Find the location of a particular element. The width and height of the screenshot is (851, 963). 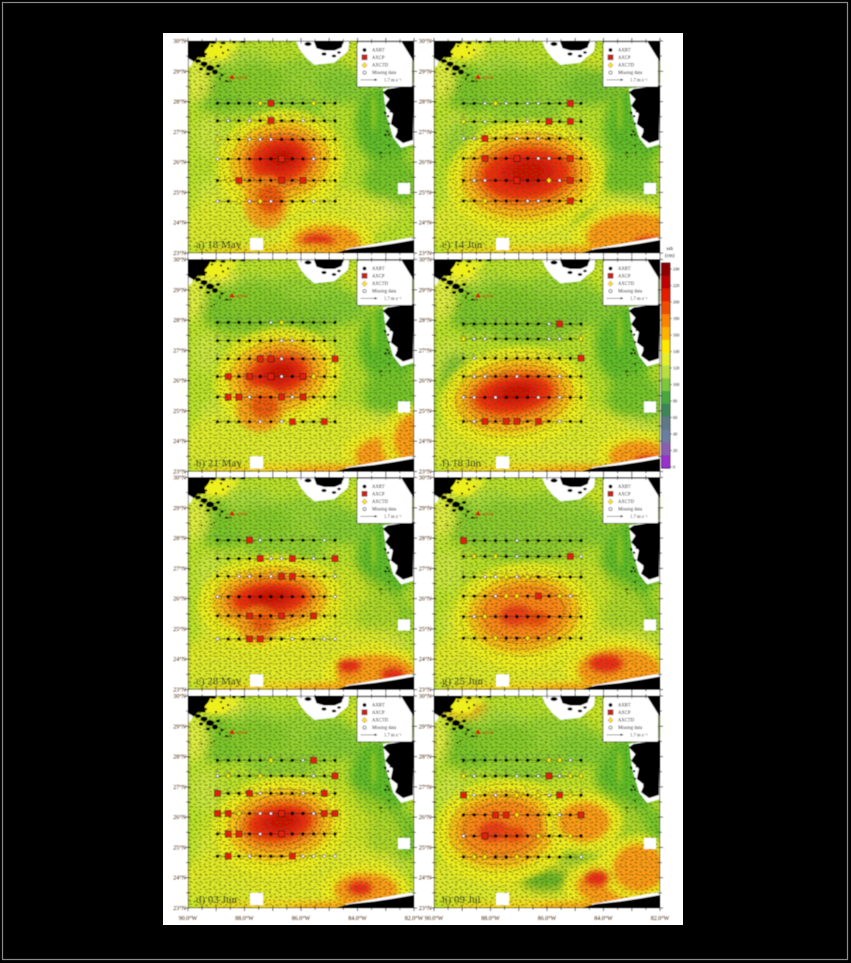

svg-text: 23°N is located at coordinates (425, 253).